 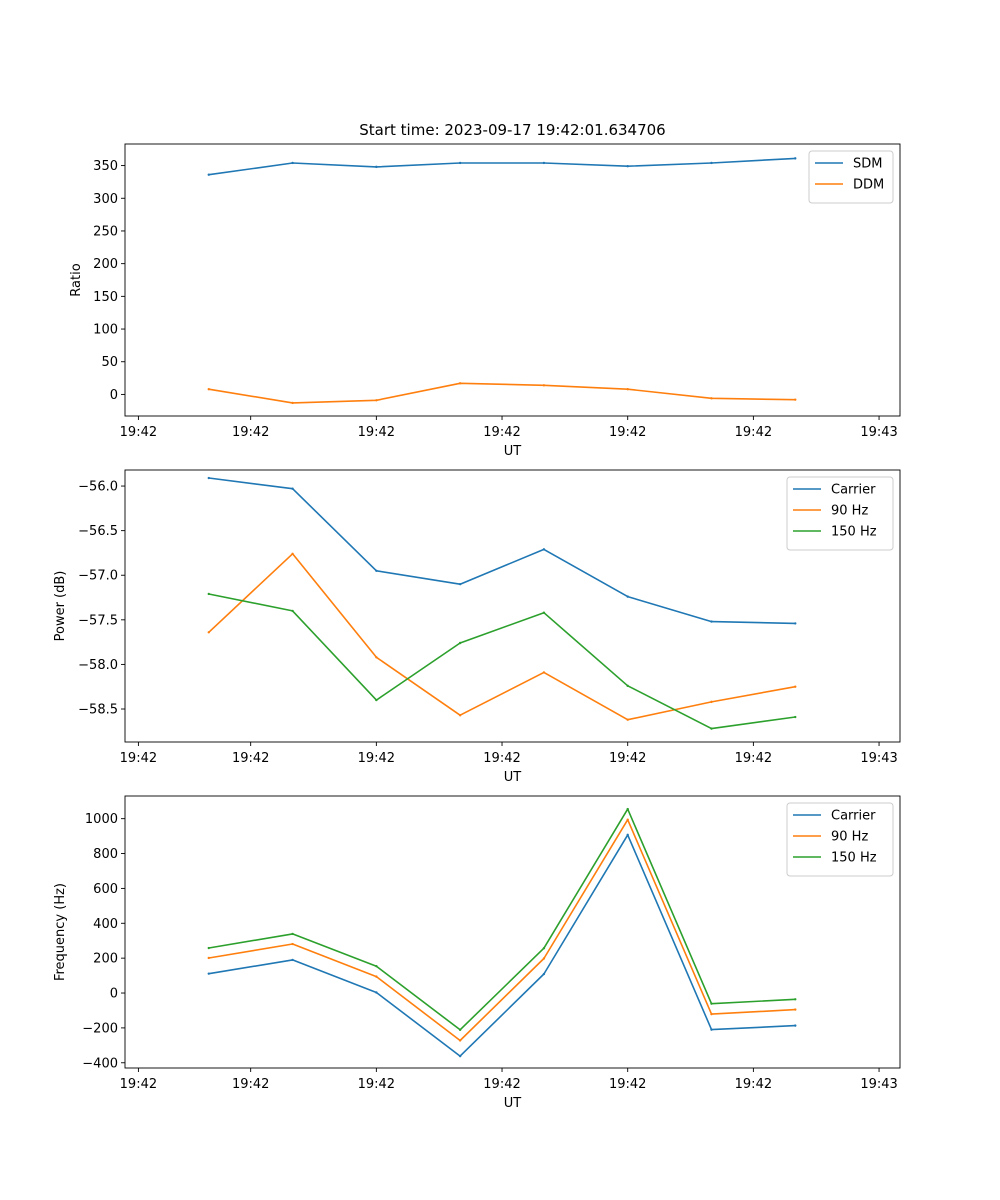 I want to click on y-tick-label: 100, so click(x=105, y=330).